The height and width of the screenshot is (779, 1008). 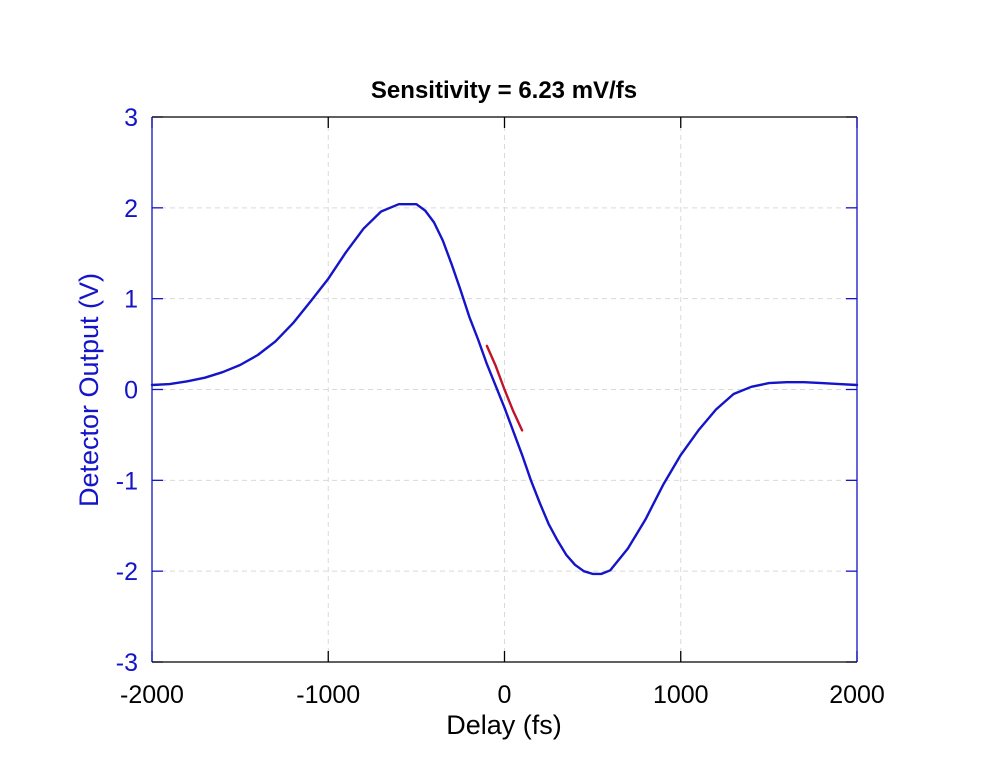 What do you see at coordinates (504, 725) in the screenshot?
I see `x-axis-label: Delay (fs)` at bounding box center [504, 725].